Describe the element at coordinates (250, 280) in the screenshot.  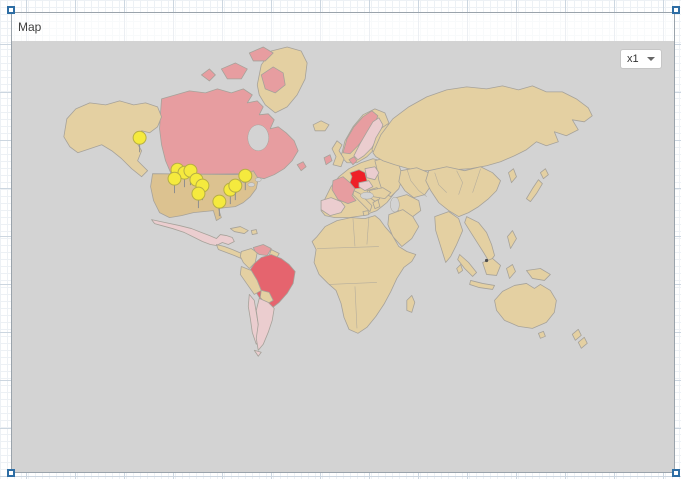
I see `country-peru` at that location.